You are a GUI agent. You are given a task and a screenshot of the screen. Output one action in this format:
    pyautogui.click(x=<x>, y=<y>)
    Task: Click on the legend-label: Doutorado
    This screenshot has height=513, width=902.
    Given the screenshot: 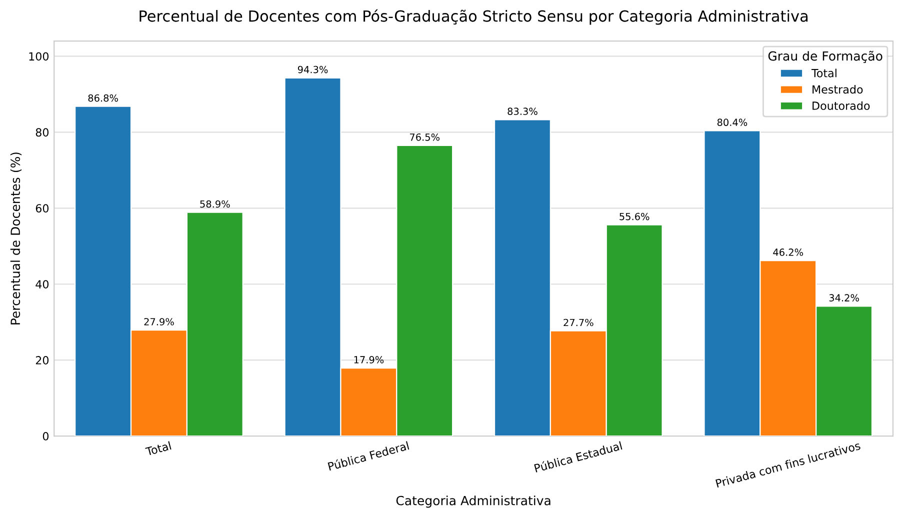 What is the action you would take?
    pyautogui.click(x=841, y=105)
    